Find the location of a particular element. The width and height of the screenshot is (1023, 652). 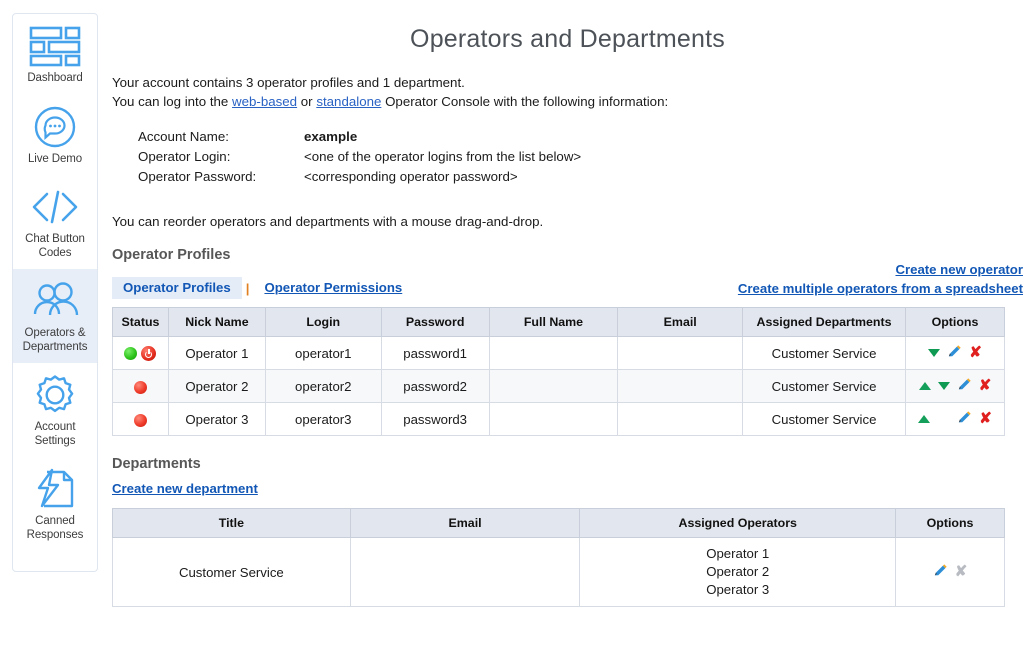

sidebar-item-dashboard: Dashboard is located at coordinates (55, 54).